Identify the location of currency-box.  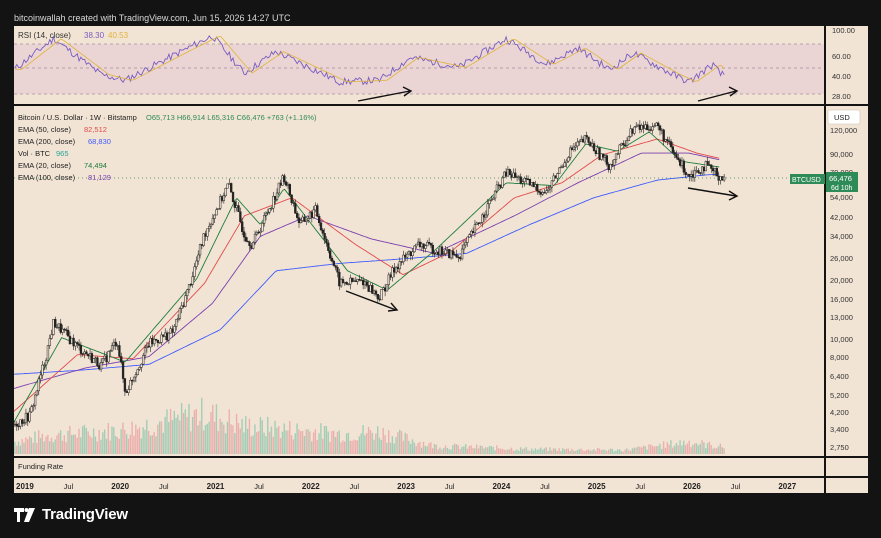
(844, 117).